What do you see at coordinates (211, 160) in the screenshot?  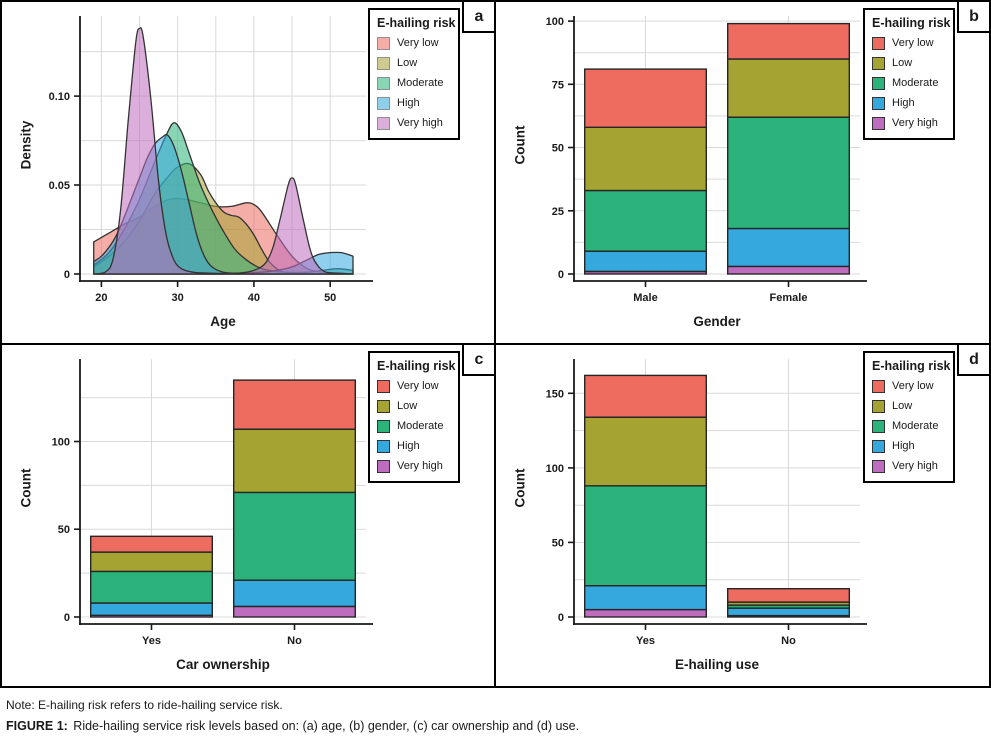 I see `density-plot-age: 0 0.05 0.10 20 30 40 50` at bounding box center [211, 160].